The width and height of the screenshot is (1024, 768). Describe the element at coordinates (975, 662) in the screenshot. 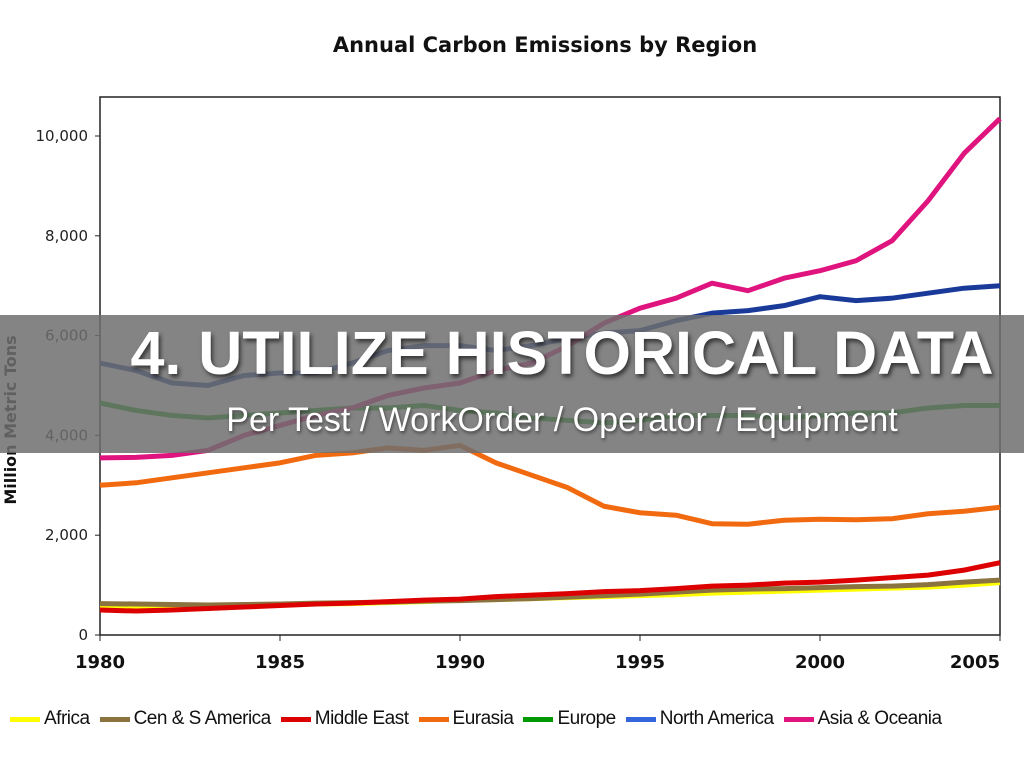

I see `x-tick-label: 2005` at that location.